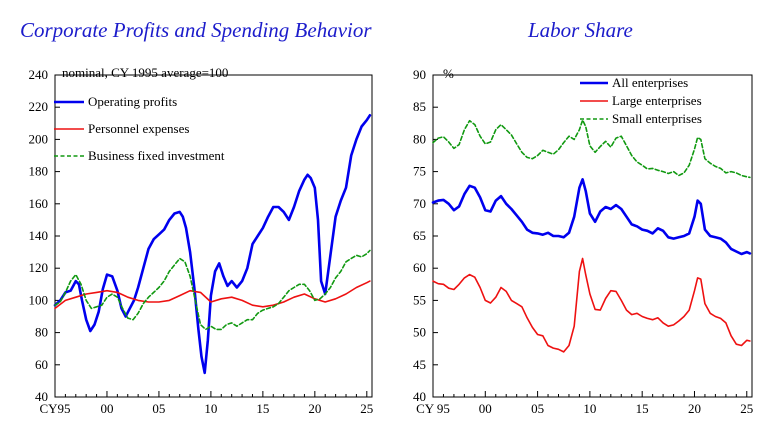 This screenshot has height=432, width=768. What do you see at coordinates (419, 299) in the screenshot?
I see `y-tick-label: 55` at bounding box center [419, 299].